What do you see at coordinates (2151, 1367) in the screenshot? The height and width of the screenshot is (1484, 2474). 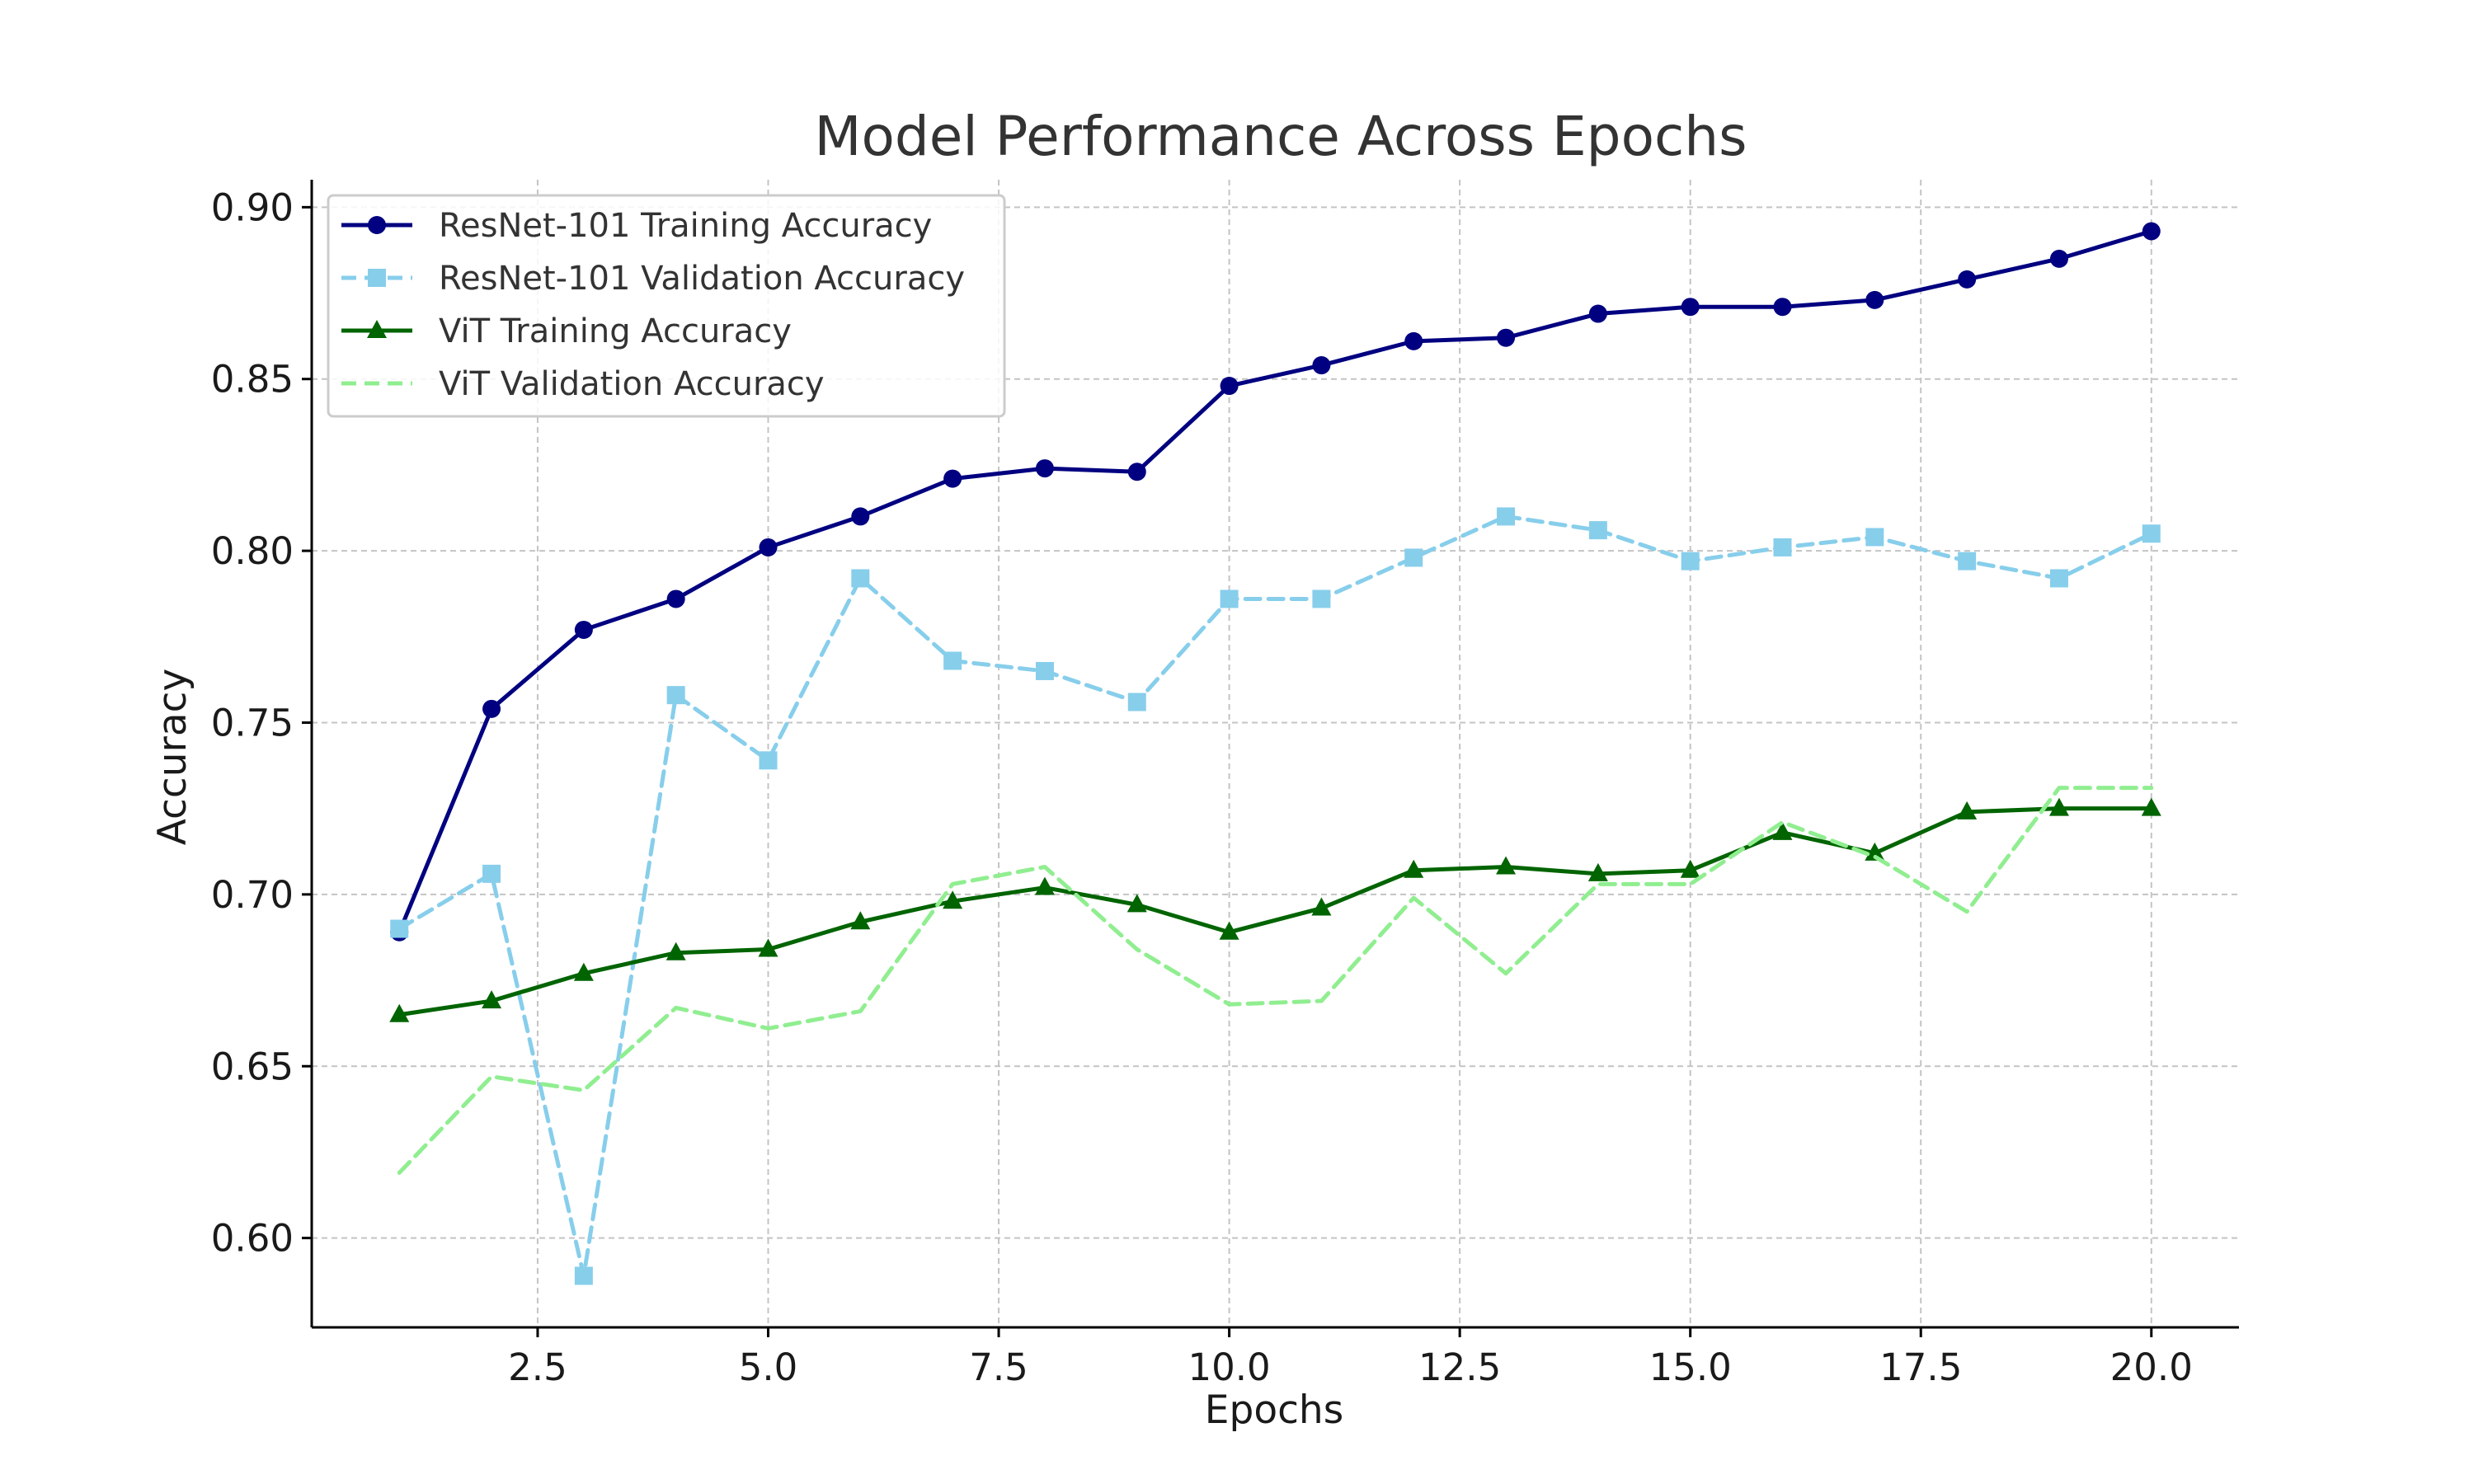 I see `x-tick-label: 20.0` at bounding box center [2151, 1367].